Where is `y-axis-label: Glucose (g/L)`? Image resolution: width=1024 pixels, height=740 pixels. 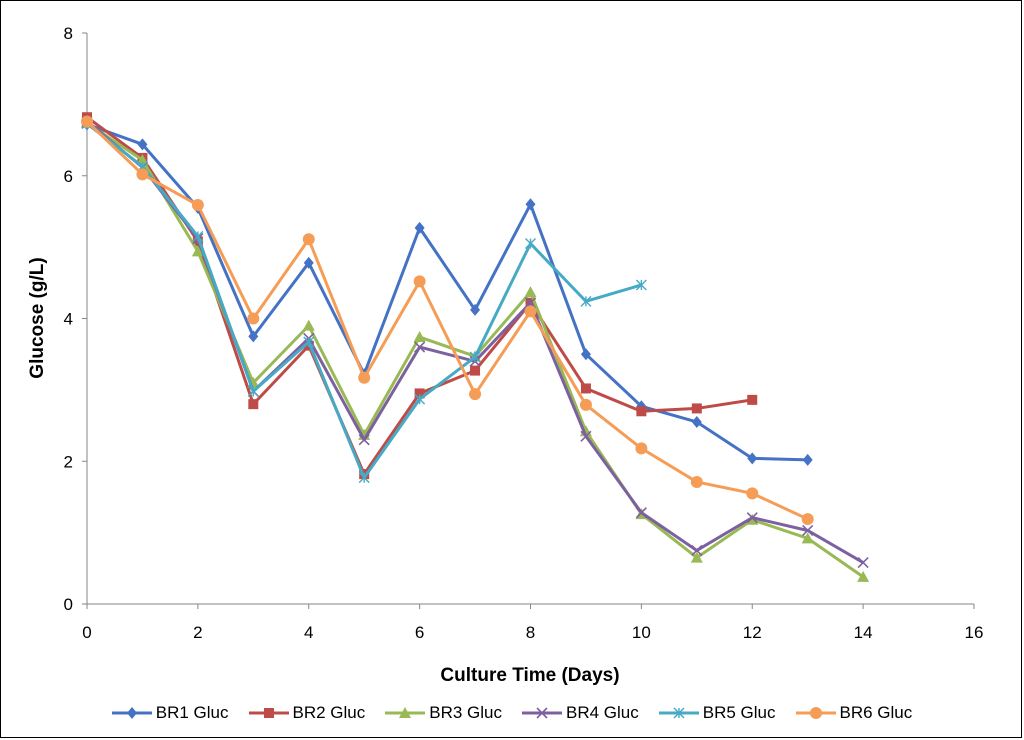
y-axis-label: Glucose (g/L) is located at coordinates (37, 317).